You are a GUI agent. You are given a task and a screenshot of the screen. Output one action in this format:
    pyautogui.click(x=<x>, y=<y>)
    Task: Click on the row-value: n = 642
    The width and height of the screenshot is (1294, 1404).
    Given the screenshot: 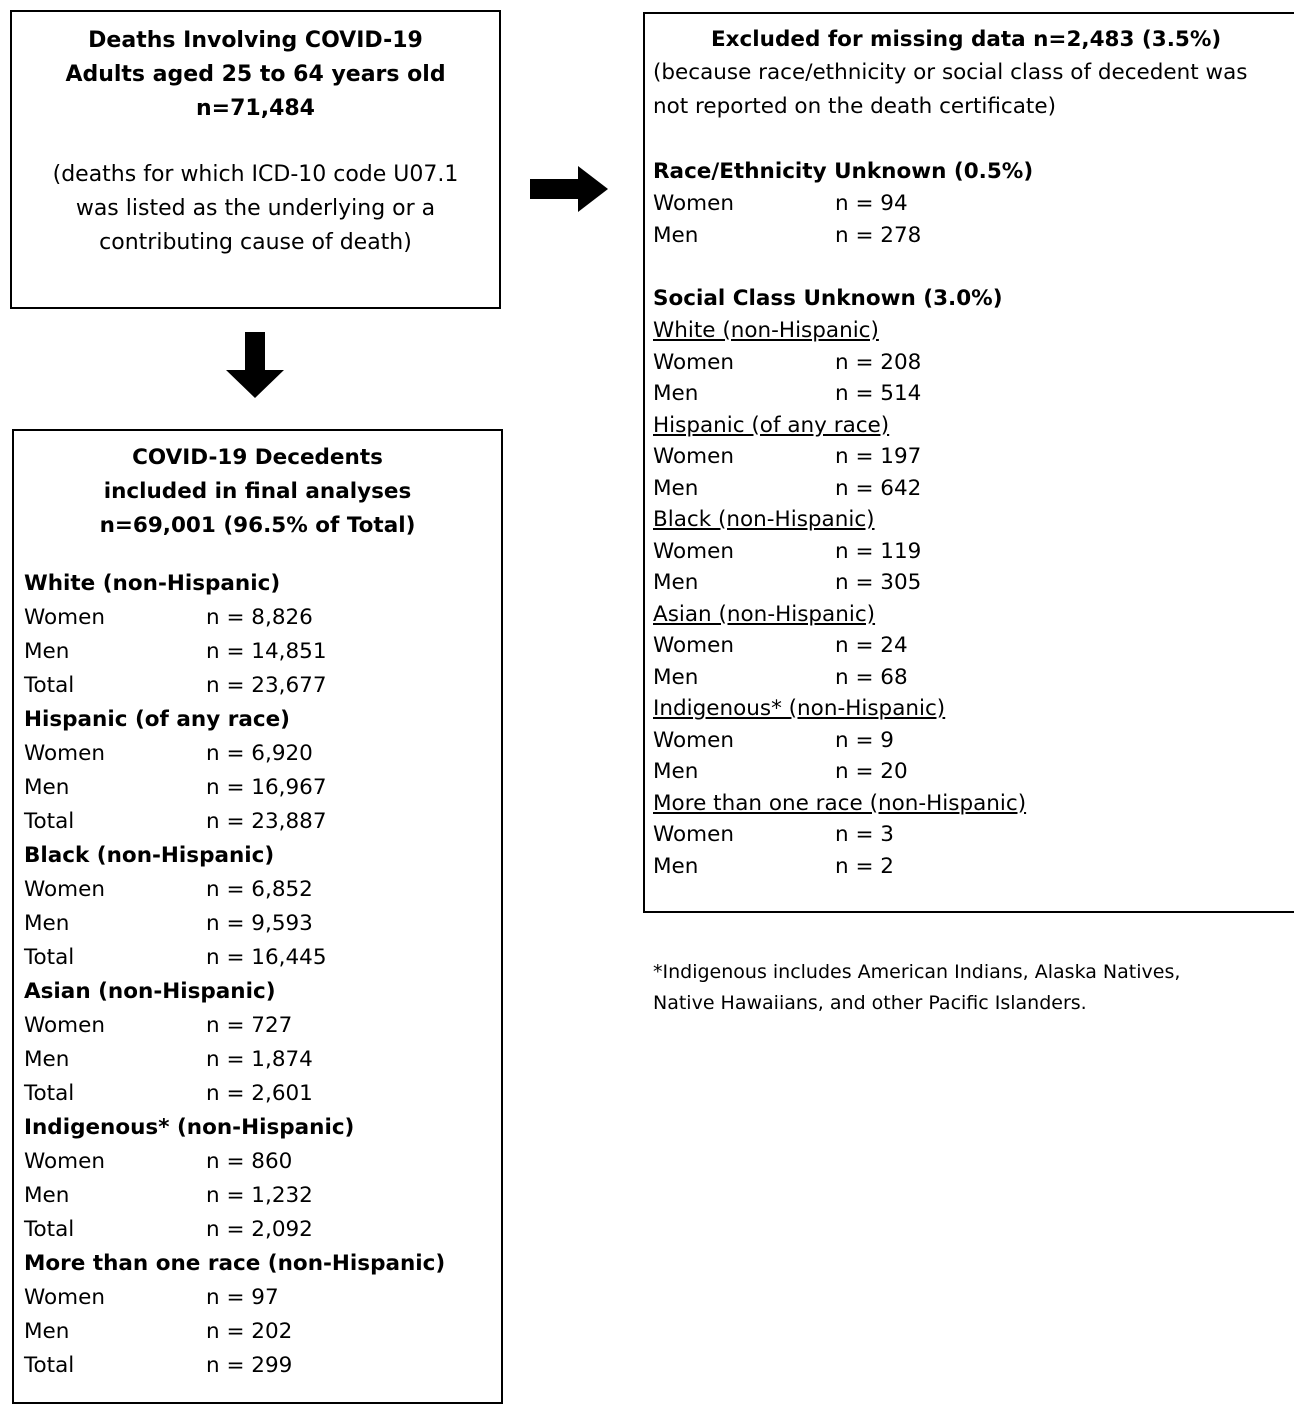 What is the action you would take?
    pyautogui.click(x=878, y=488)
    